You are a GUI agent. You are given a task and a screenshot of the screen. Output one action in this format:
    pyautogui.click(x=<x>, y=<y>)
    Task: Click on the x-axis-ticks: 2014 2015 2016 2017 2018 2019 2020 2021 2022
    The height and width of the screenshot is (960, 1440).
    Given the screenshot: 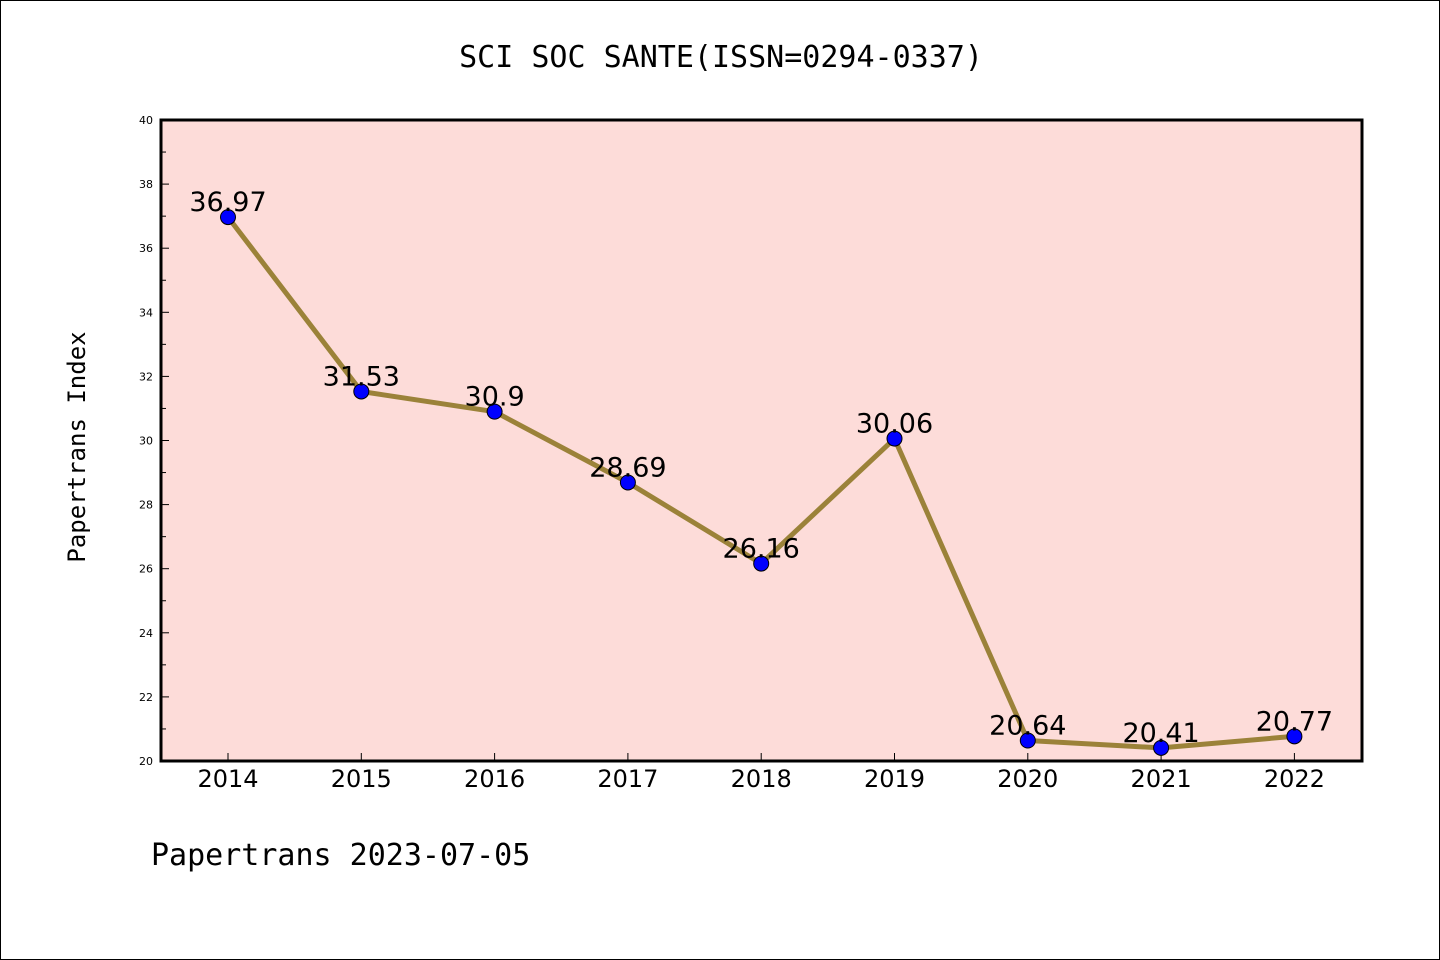 What is the action you would take?
    pyautogui.click(x=761, y=773)
    